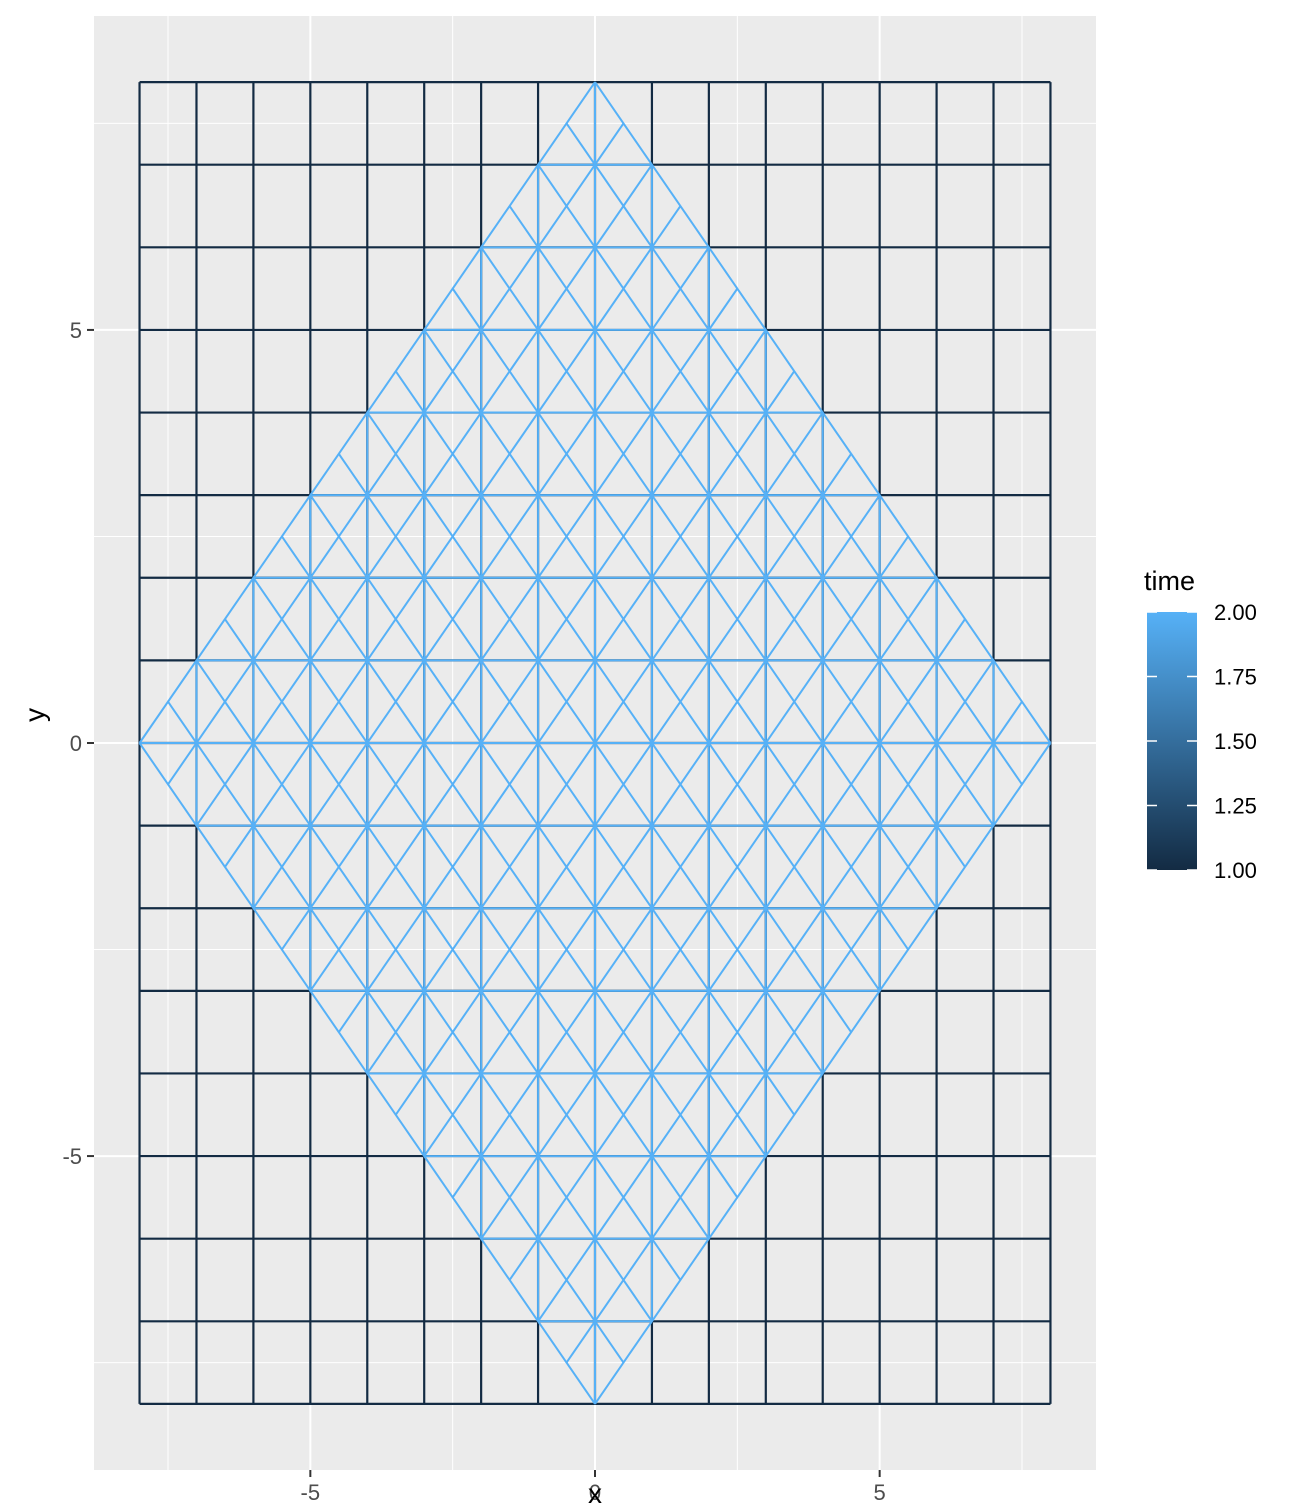 The height and width of the screenshot is (1512, 1296). I want to click on y-axis: -5 0 5, so click(78, 743).